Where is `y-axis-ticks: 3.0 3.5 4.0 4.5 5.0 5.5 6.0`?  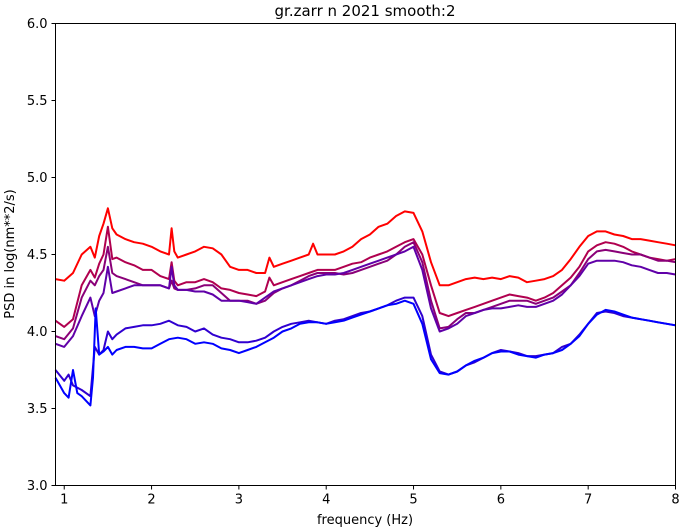
y-axis-ticks: 3.0 3.5 4.0 4.5 5.0 5.5 6.0 is located at coordinates (41, 255).